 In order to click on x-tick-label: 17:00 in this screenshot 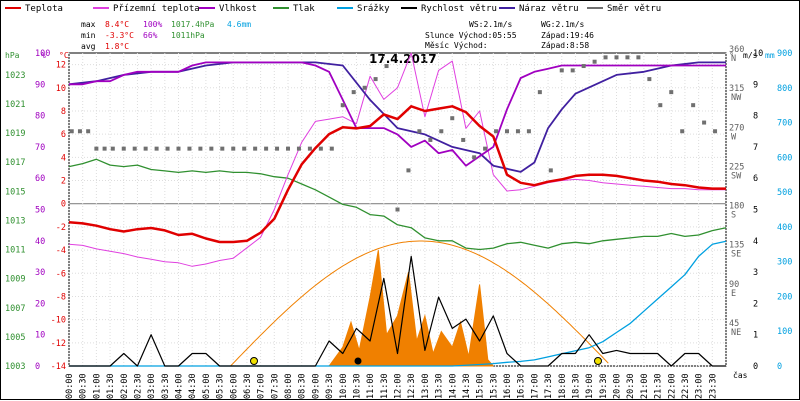, I will do `click(535, 386)`.